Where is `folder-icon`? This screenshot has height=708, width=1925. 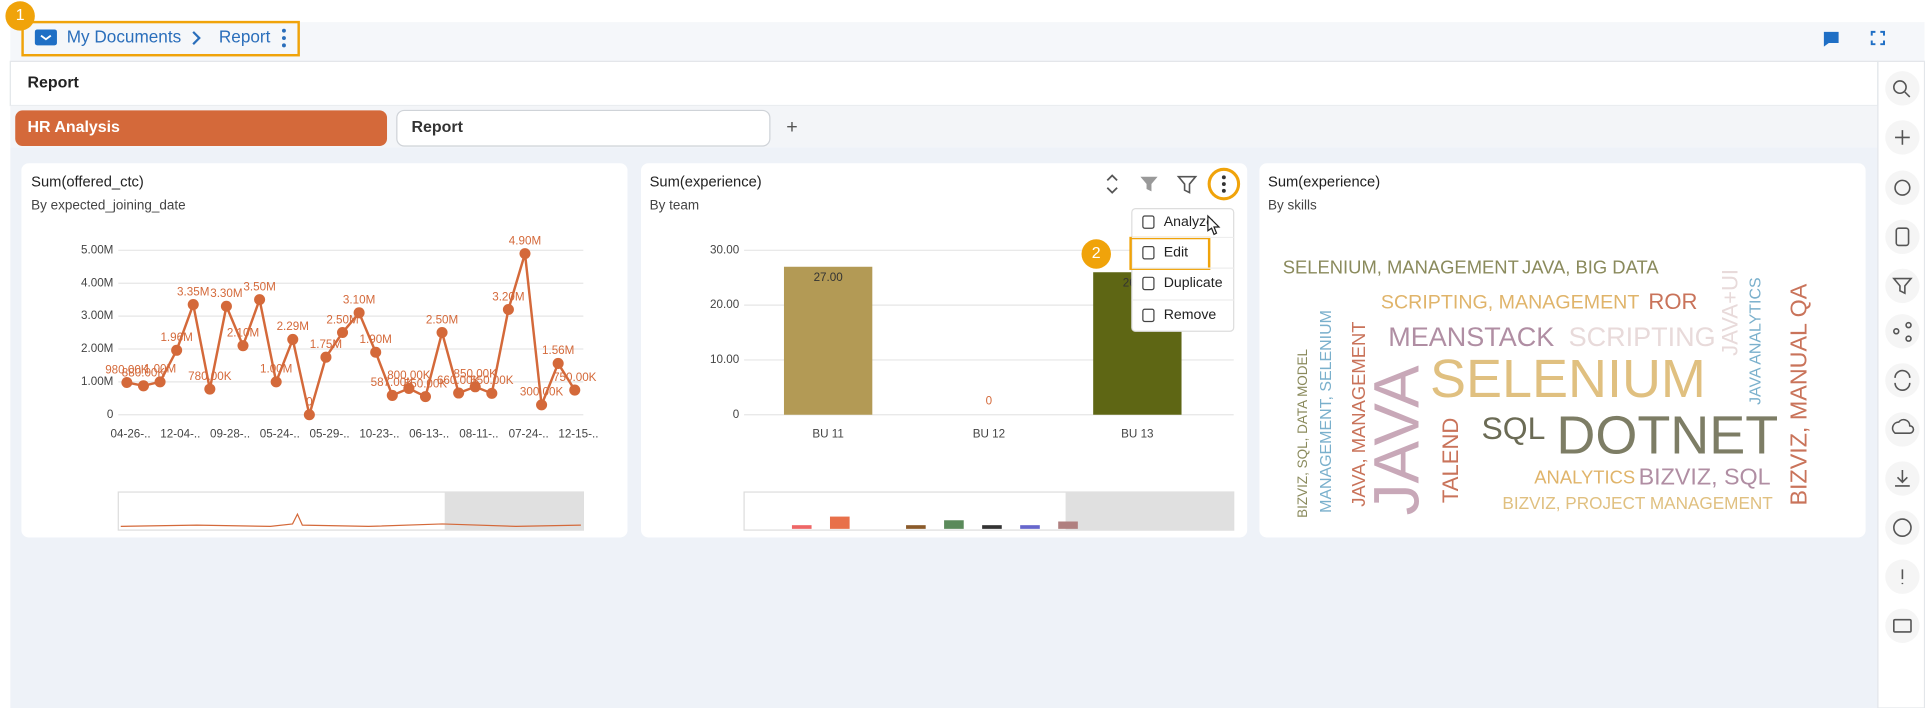
folder-icon is located at coordinates (45, 37).